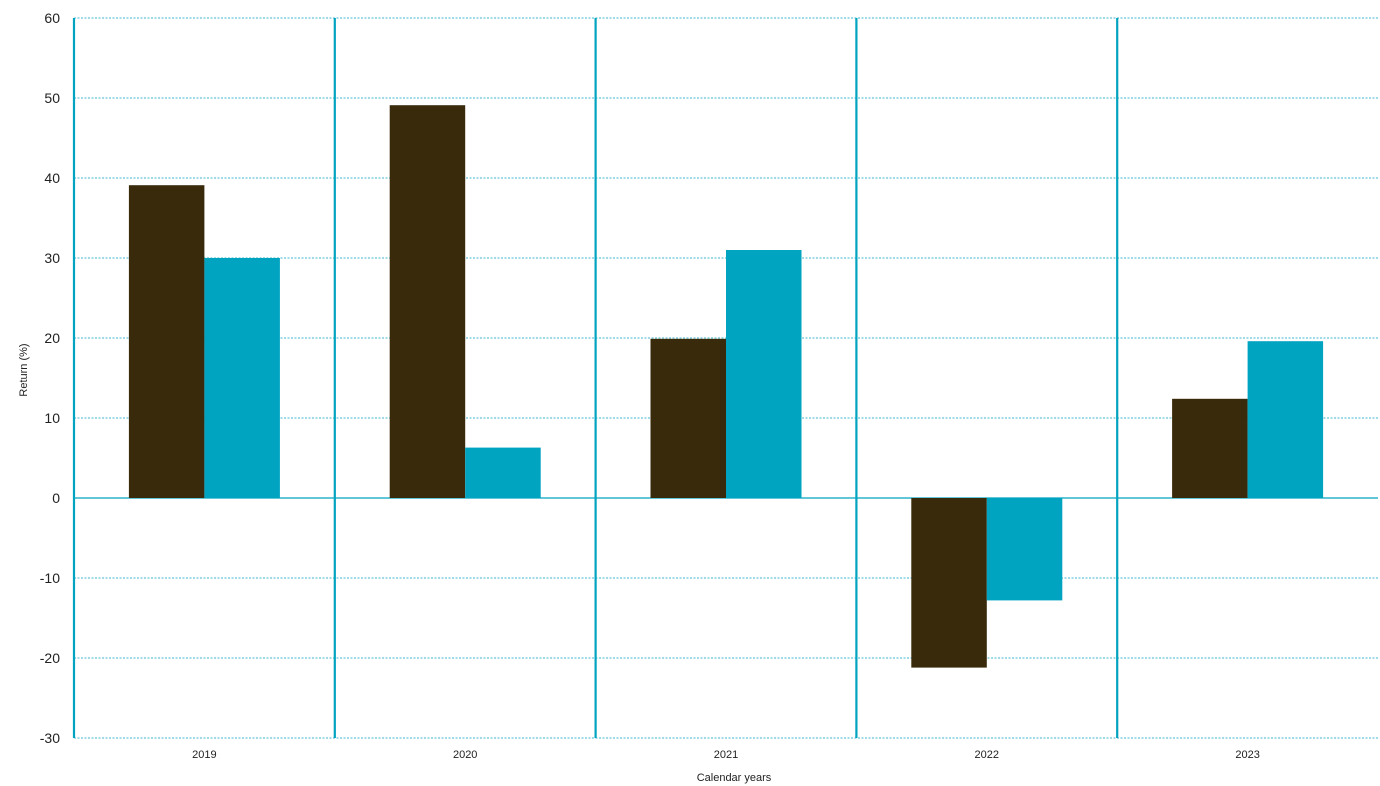 This screenshot has height=786, width=1380. What do you see at coordinates (949, 583) in the screenshot?
I see `bar-series-1-2022` at bounding box center [949, 583].